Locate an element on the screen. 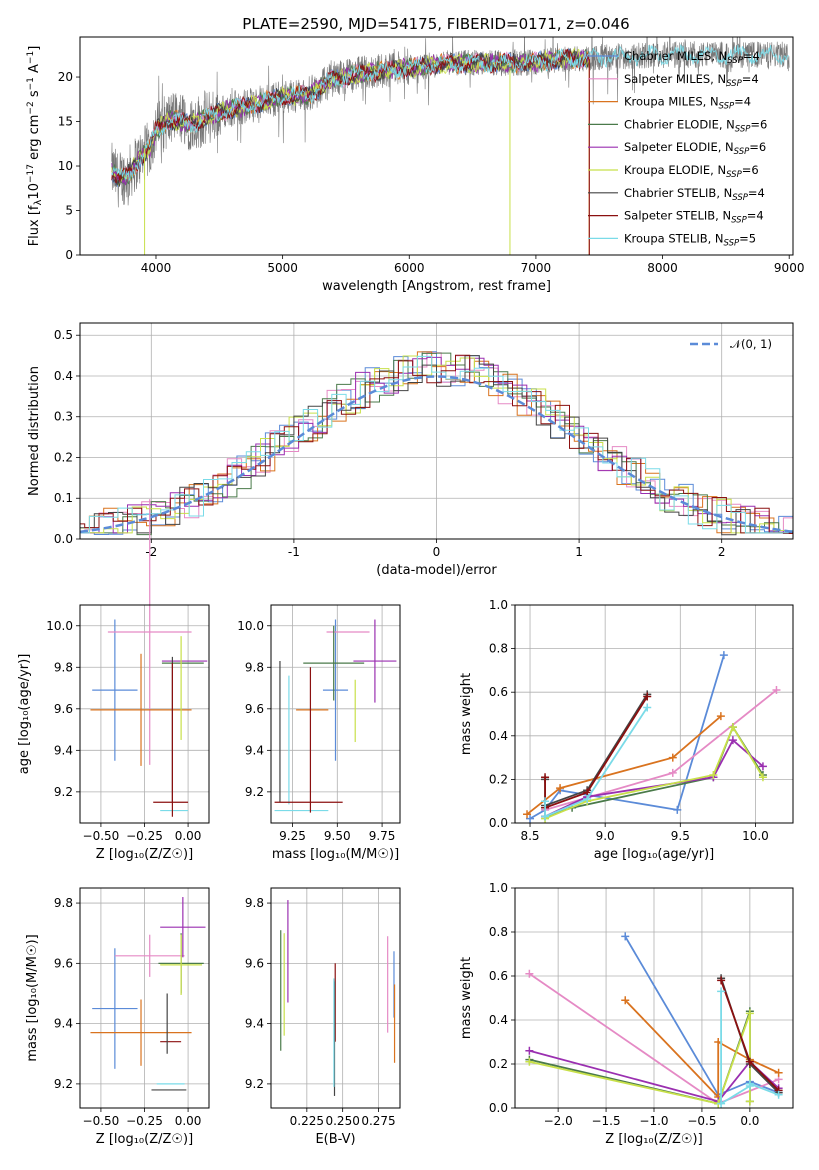 This screenshot has height=1170, width=819. legend-name: Chabrier ELODIE, N is located at coordinates (679, 124).